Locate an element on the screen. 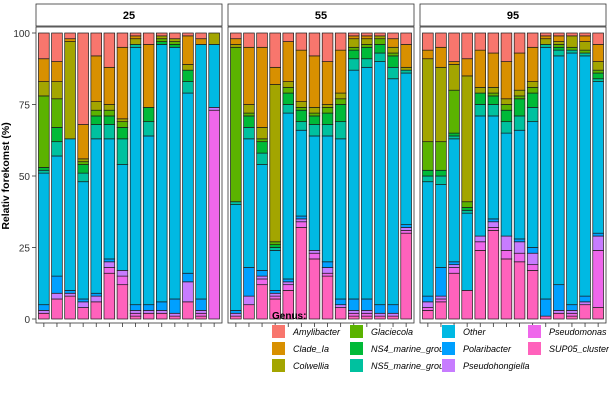  legend-item-clade-ia: Clade_Ia is located at coordinates (300, 348).